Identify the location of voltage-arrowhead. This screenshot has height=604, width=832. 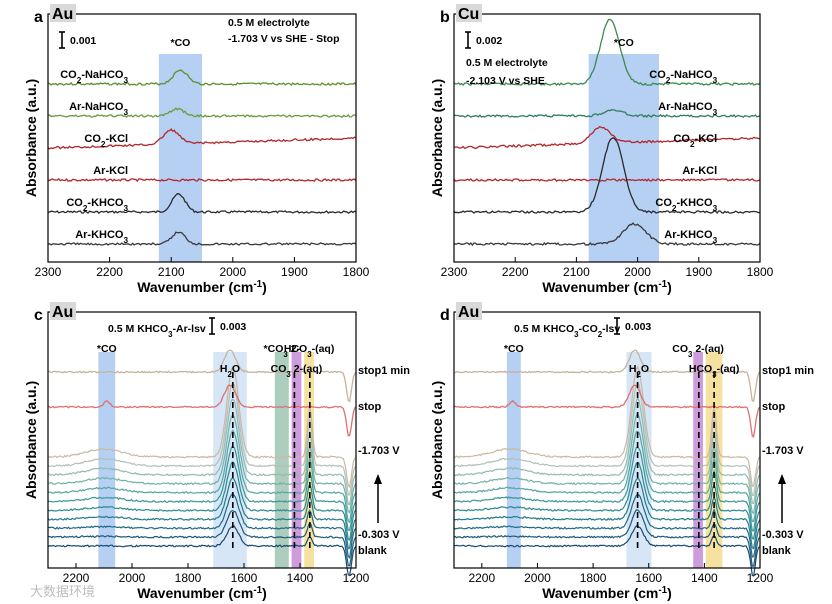
(782, 479).